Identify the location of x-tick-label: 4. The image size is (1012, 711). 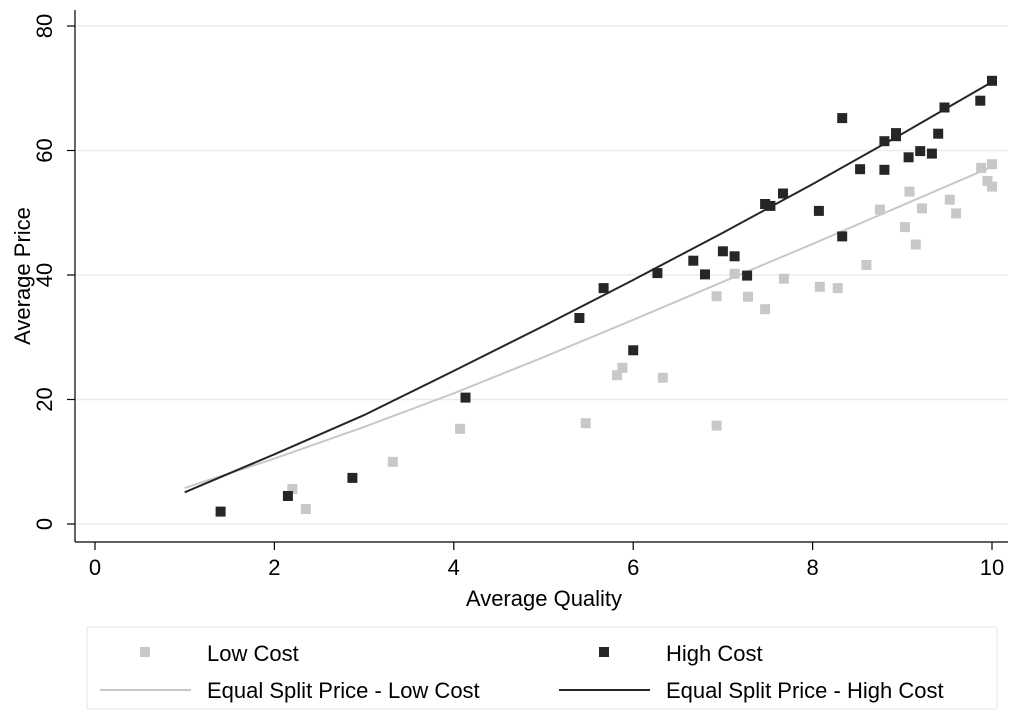
(454, 567).